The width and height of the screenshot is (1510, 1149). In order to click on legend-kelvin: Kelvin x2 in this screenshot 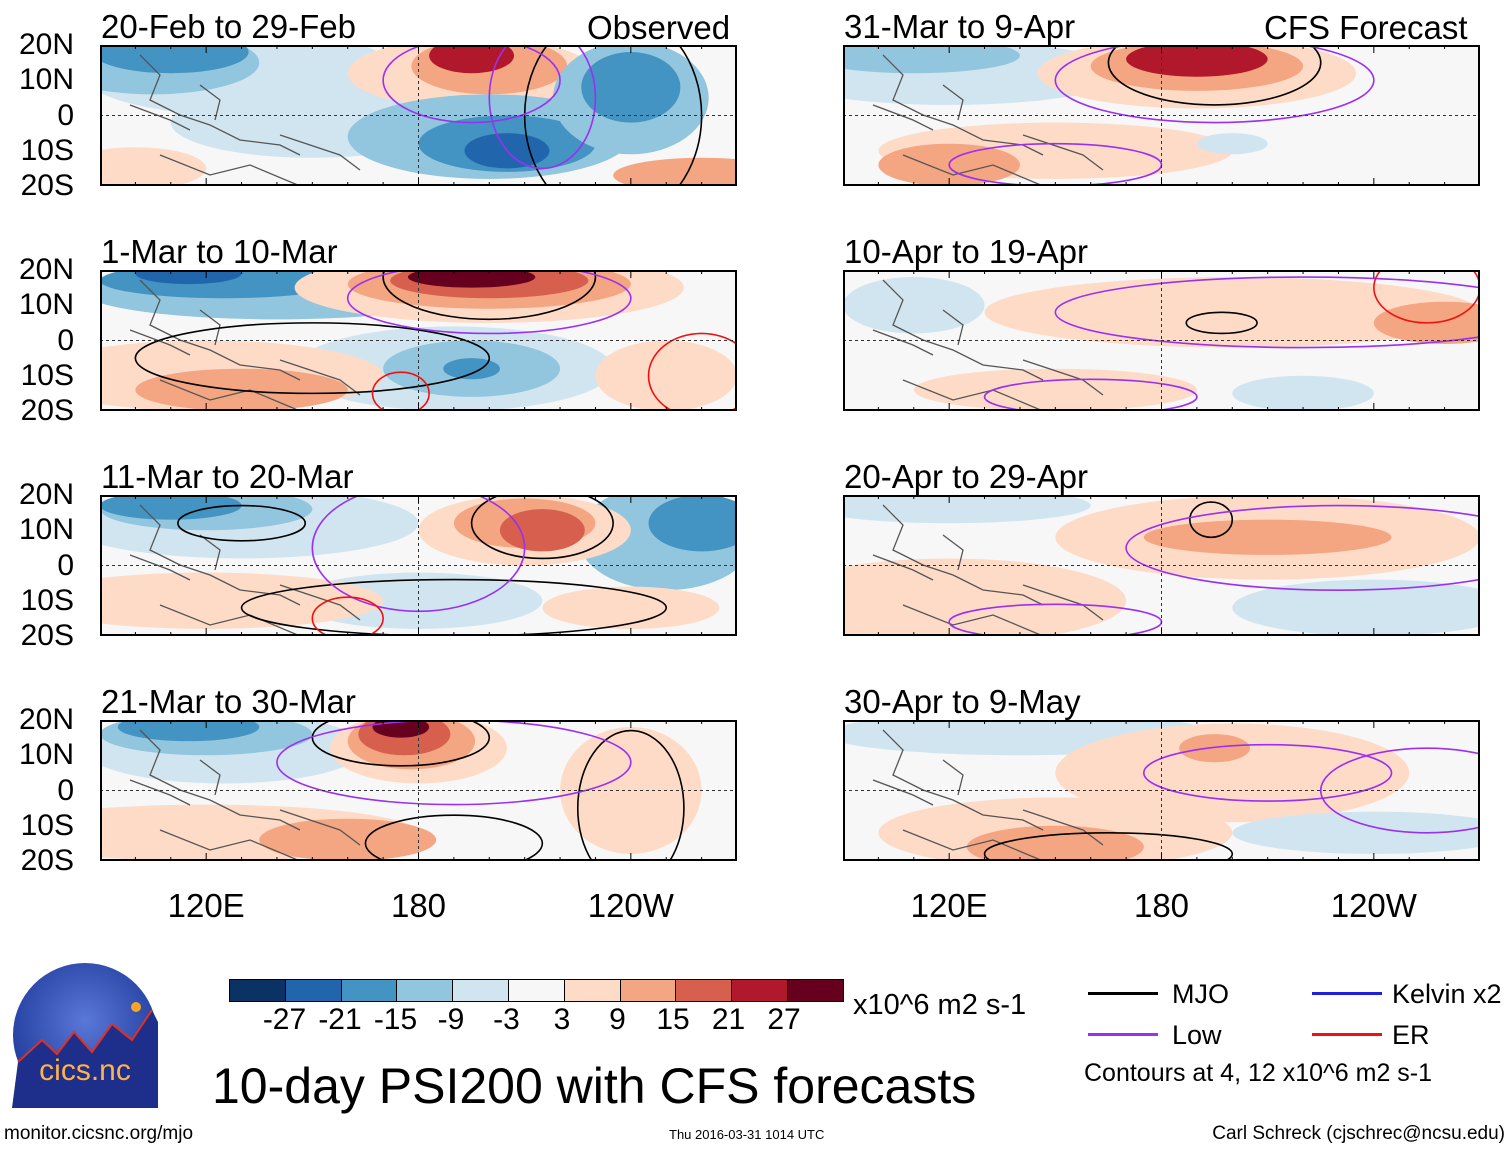, I will do `click(1447, 994)`.